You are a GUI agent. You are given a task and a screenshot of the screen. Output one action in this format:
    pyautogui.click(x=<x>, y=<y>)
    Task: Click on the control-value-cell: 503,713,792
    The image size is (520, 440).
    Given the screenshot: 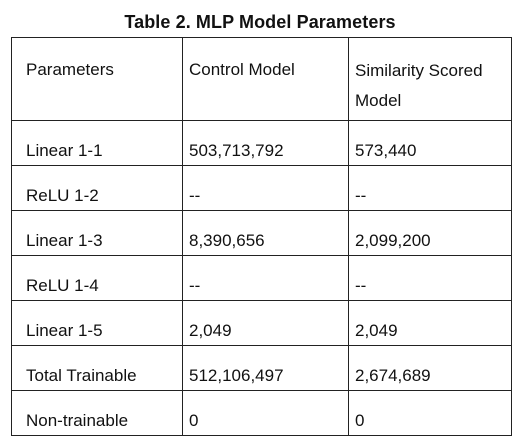 What is the action you would take?
    pyautogui.click(x=265, y=143)
    